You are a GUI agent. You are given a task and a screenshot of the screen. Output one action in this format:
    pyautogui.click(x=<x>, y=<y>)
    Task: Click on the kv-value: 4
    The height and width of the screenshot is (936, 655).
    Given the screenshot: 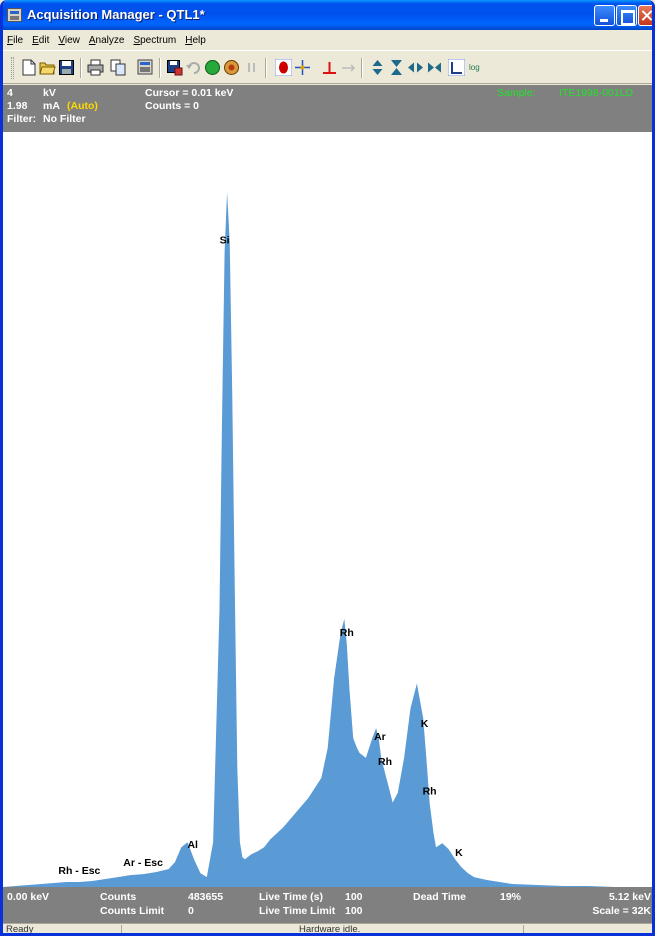 What is the action you would take?
    pyautogui.click(x=10, y=93)
    